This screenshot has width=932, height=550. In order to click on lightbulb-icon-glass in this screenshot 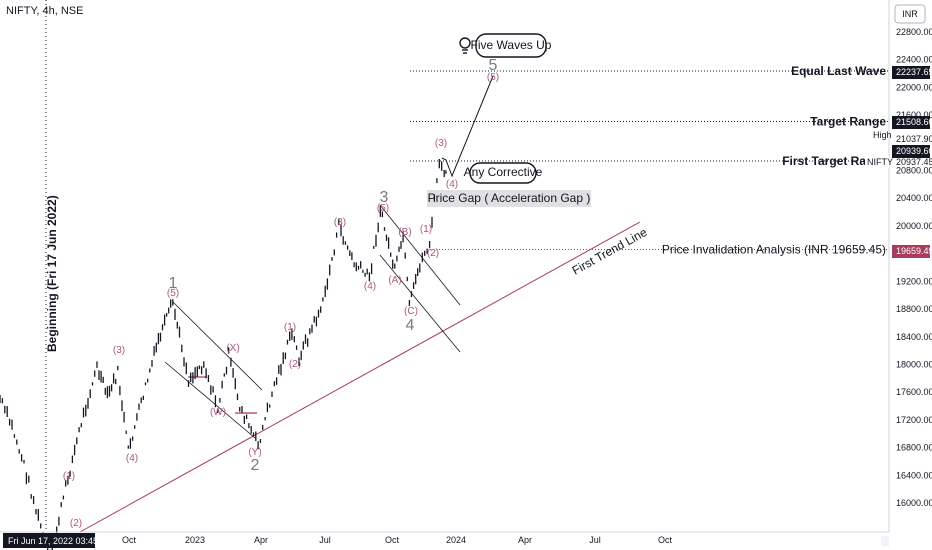, I will do `click(465, 43)`.